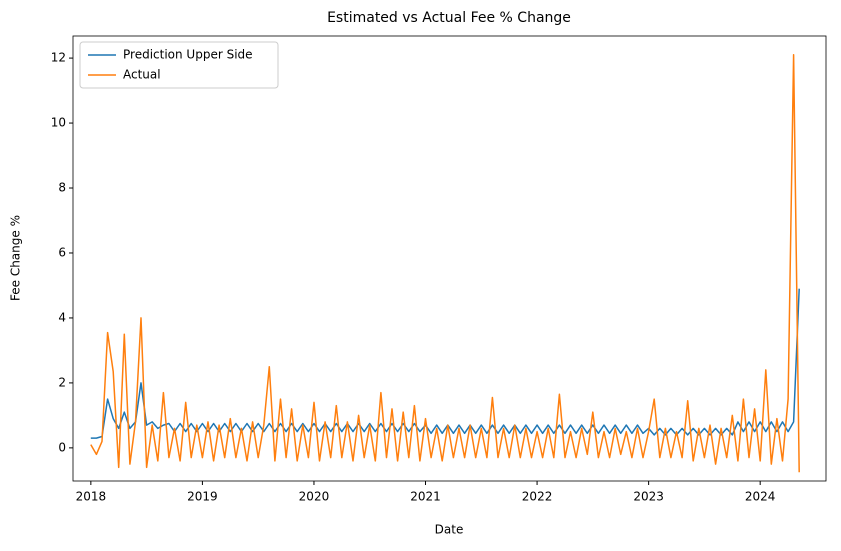 The width and height of the screenshot is (841, 551). What do you see at coordinates (58, 58) in the screenshot?
I see `y-tick-label: 12` at bounding box center [58, 58].